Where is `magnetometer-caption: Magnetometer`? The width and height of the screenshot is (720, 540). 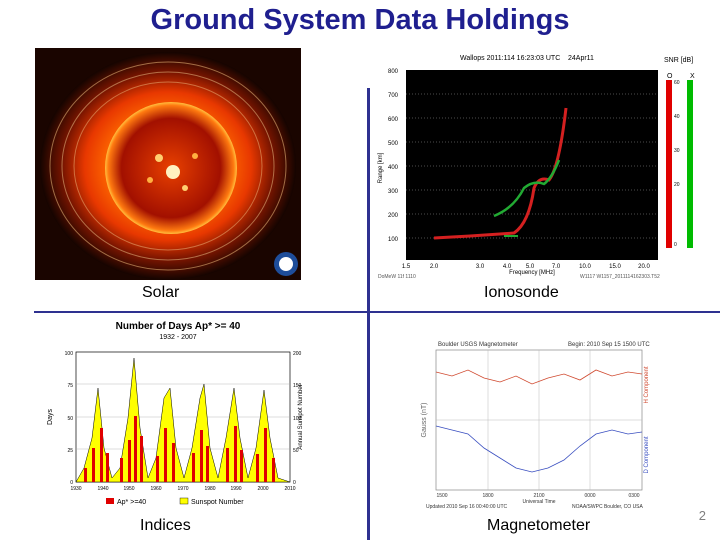 magnetometer-caption: Magnetometer is located at coordinates (539, 525).